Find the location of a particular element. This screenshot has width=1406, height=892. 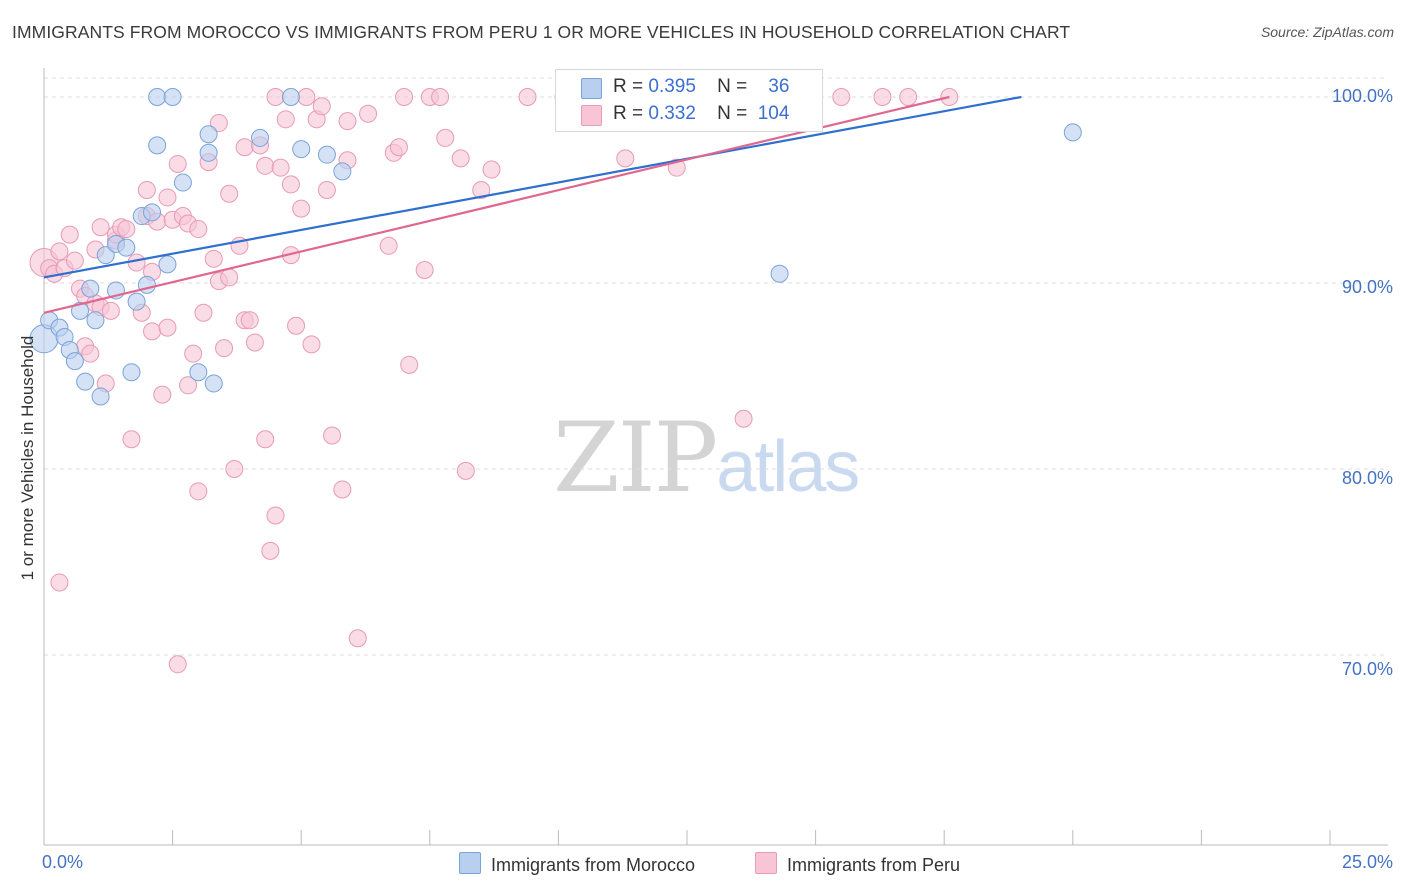

bottom-legend-morocco: Immigrants from Morocco is located at coordinates (577, 864).